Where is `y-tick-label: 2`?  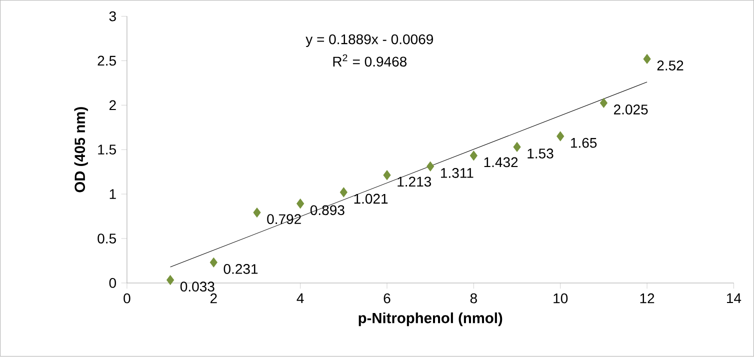 y-tick-label: 2 is located at coordinates (112, 105).